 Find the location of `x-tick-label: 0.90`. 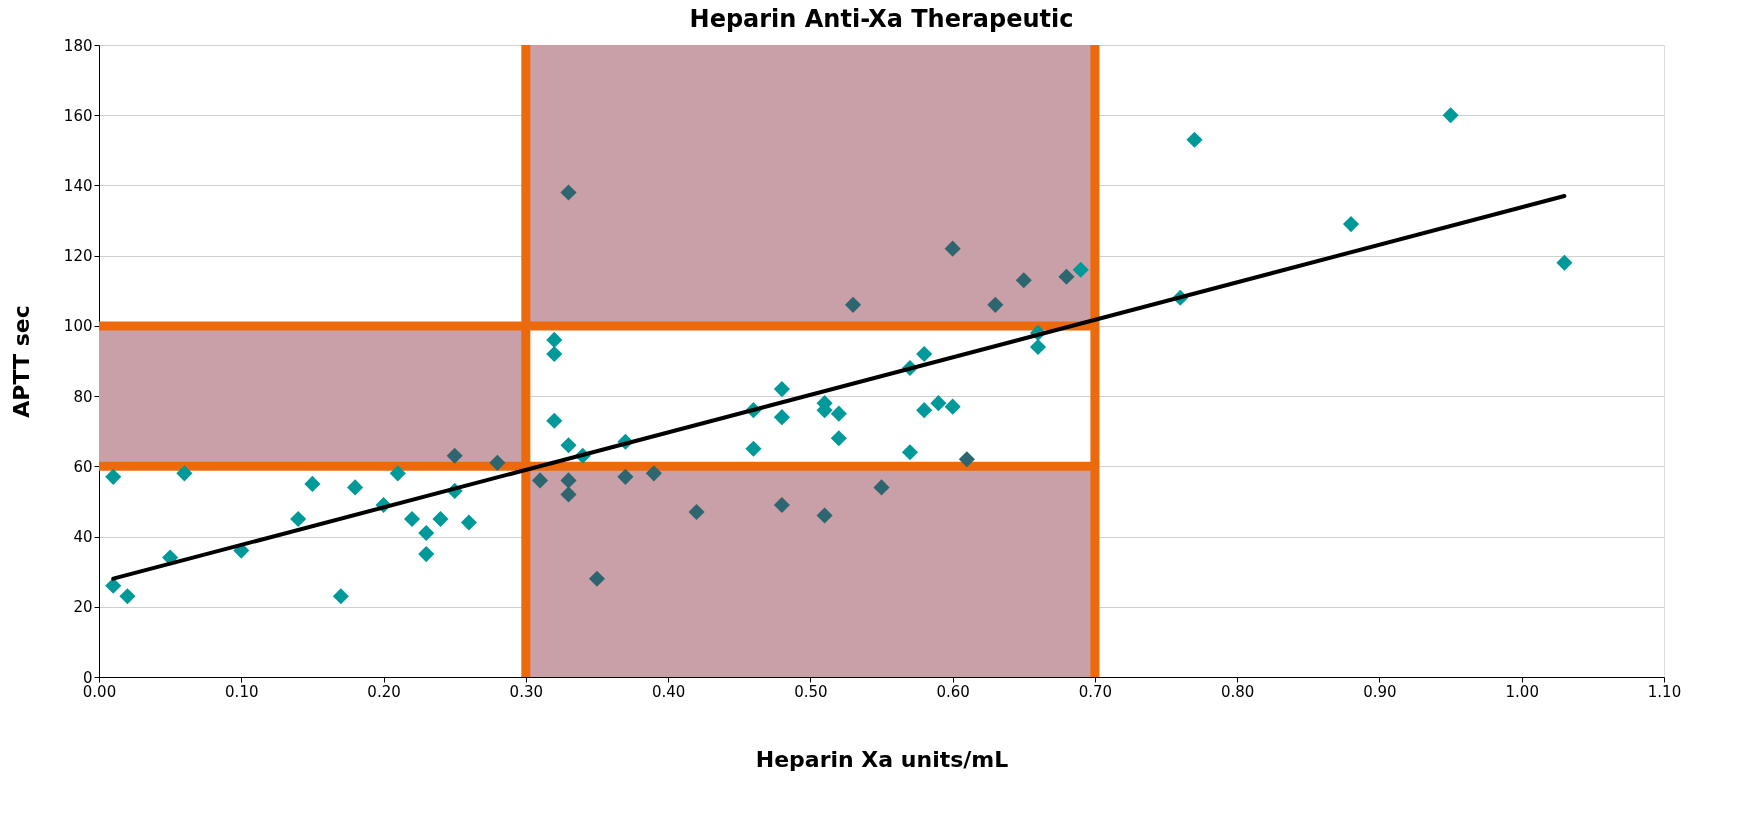

x-tick-label: 0.90 is located at coordinates (1380, 691).